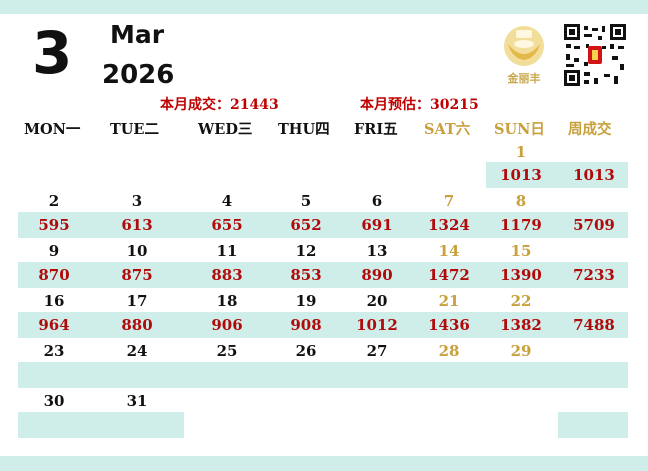 The width and height of the screenshot is (648, 471). I want to click on calendar-date: 22, so click(521, 301).